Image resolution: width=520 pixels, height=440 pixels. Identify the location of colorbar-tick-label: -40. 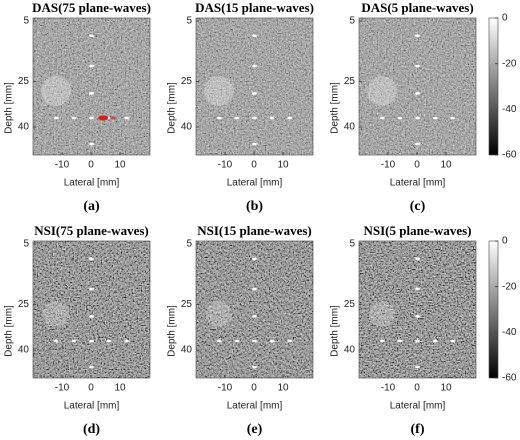
(509, 332).